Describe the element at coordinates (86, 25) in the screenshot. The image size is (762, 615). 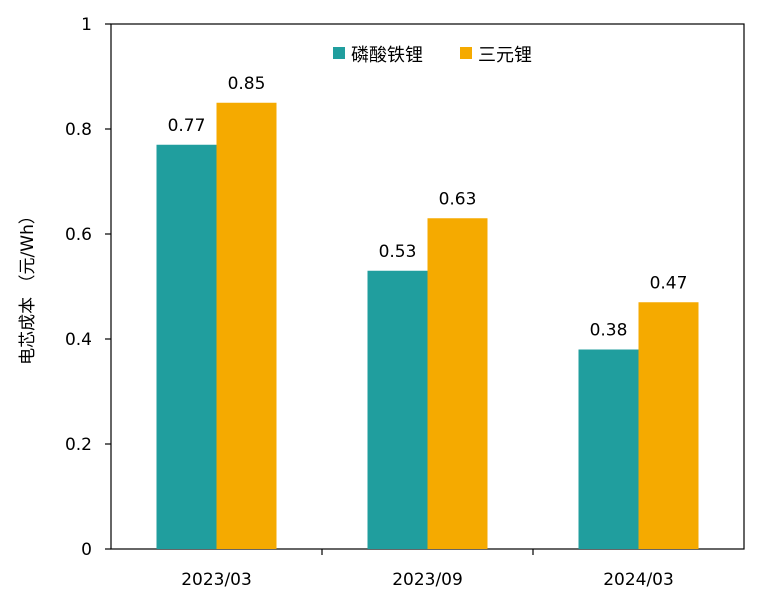
I see `y-tick-label: 1` at that location.